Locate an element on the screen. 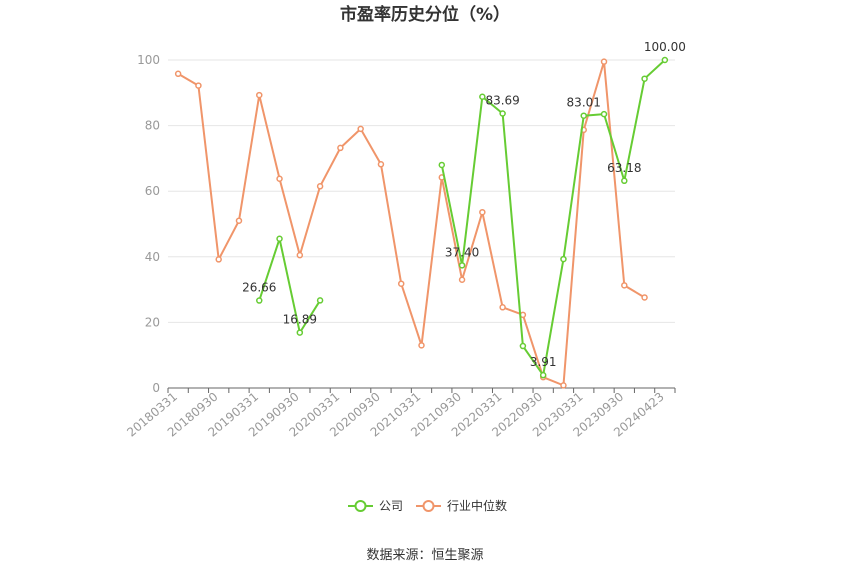  y-tick-label: 40 is located at coordinates (152, 257).